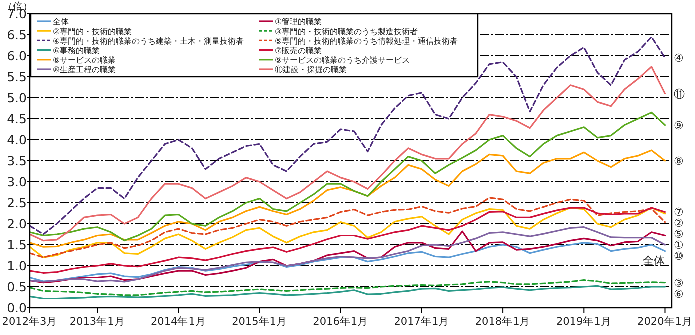  Describe the element at coordinates (679, 94) in the screenshot. I see `annotation: ⑪` at that location.